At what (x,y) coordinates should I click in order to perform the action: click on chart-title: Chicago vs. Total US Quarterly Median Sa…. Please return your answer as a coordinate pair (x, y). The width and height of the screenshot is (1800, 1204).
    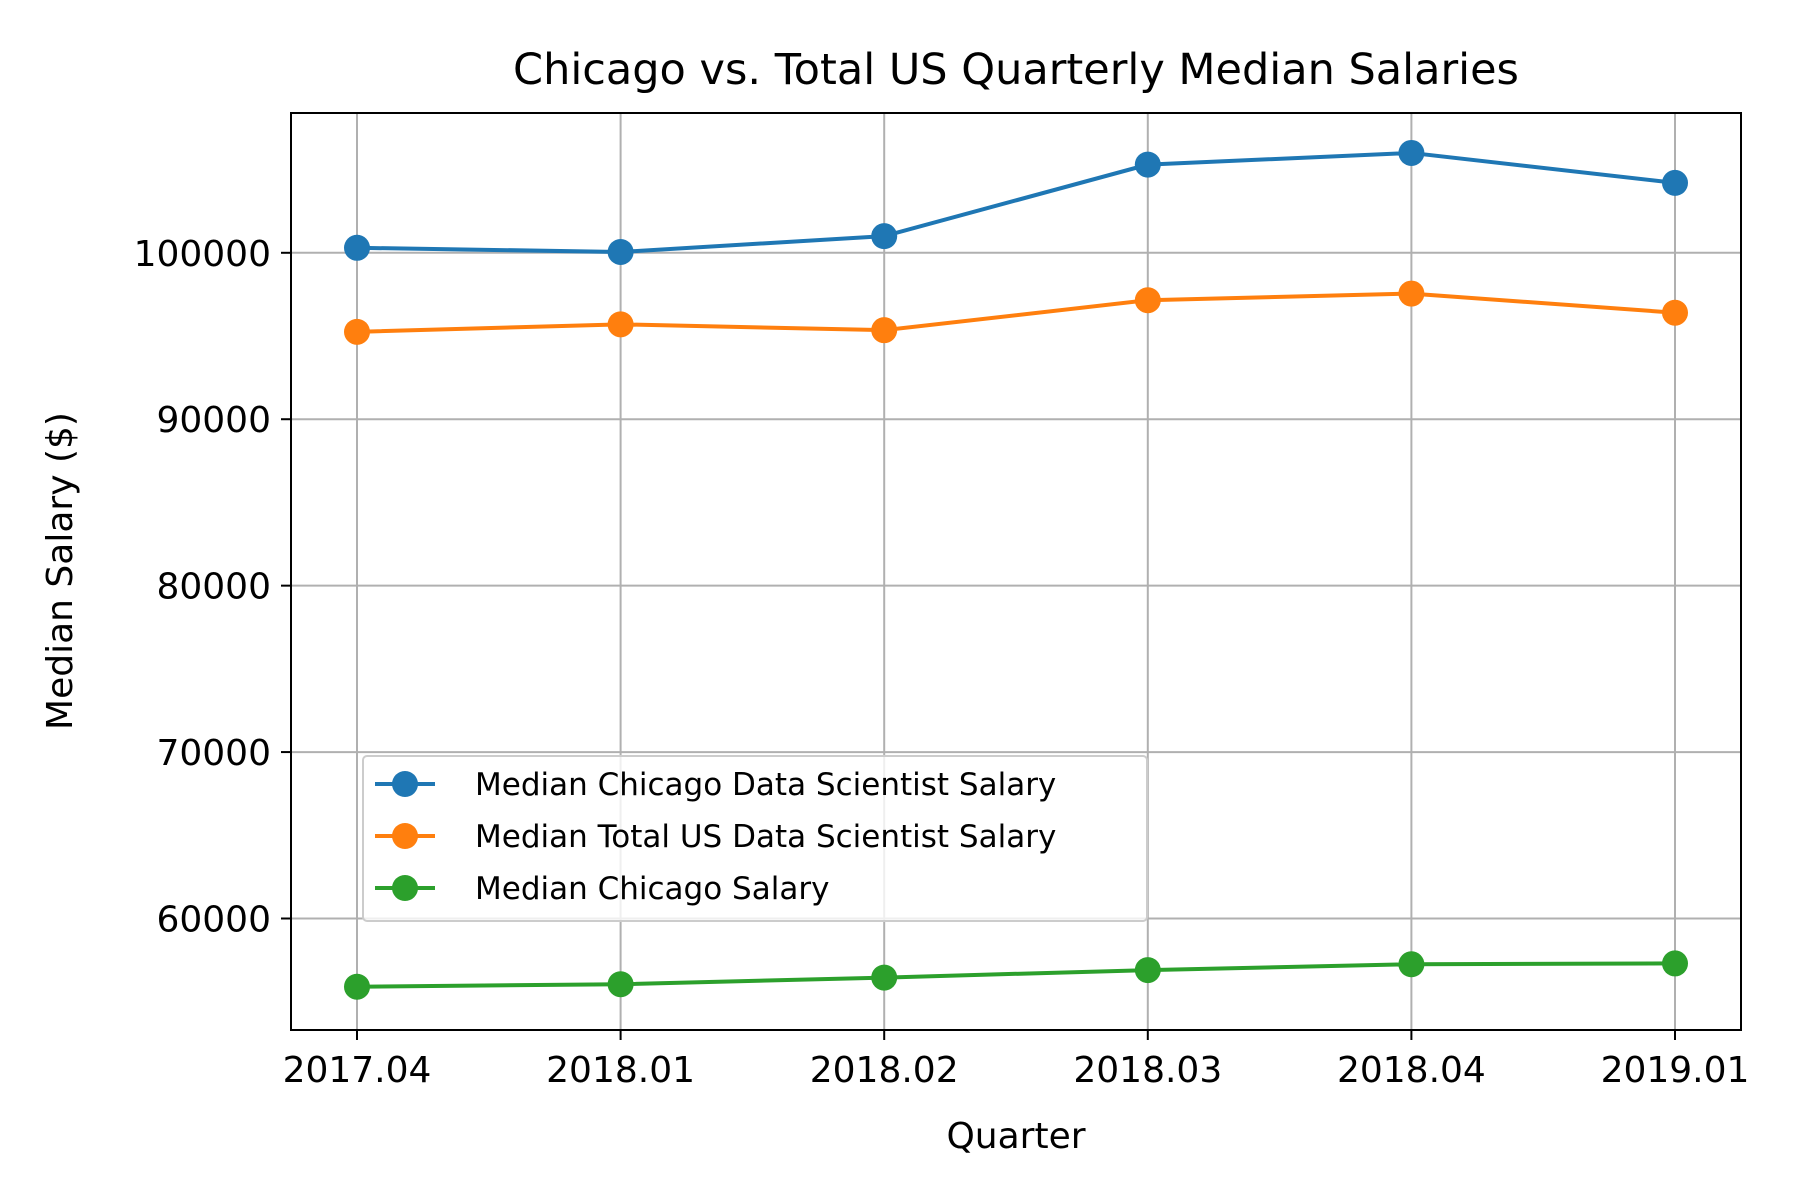
    Looking at the image, I should click on (1016, 70).